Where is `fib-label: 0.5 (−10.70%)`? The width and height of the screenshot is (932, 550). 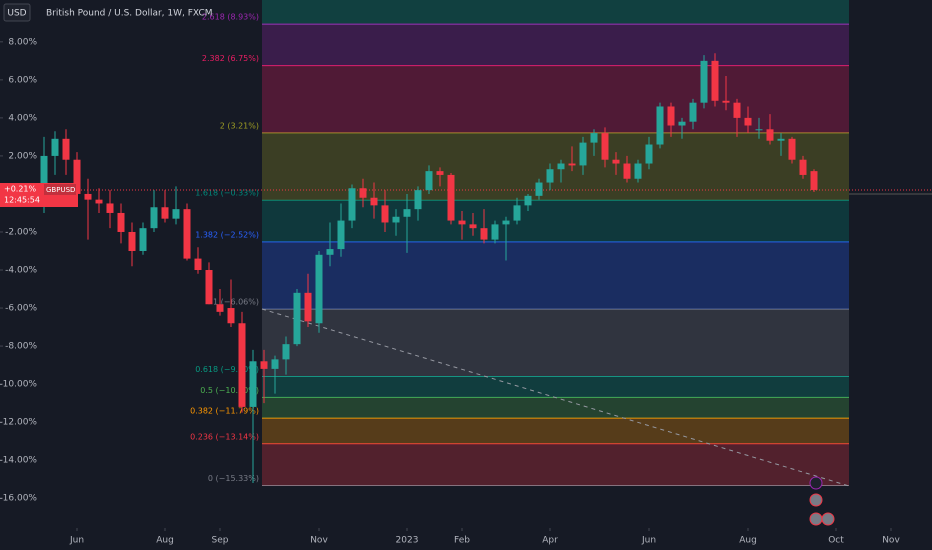 fib-label: 0.5 (−10.70%) is located at coordinates (229, 390).